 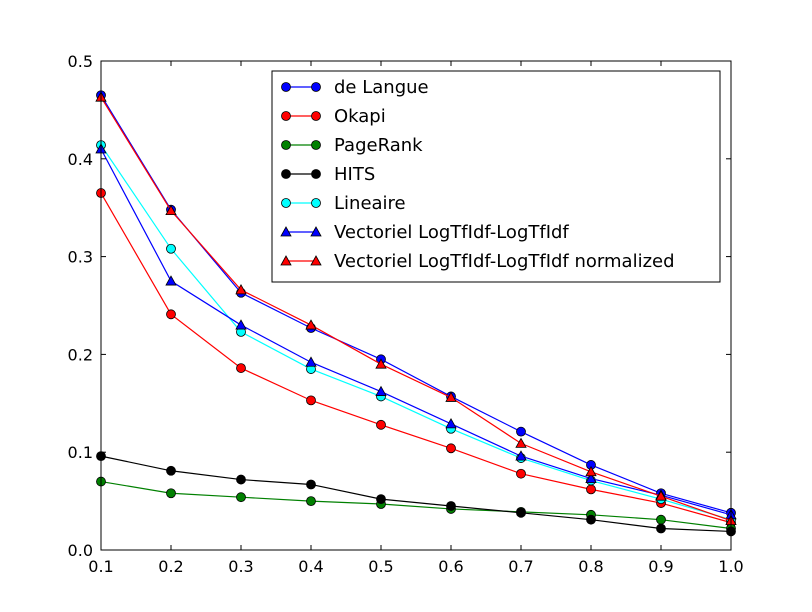 What do you see at coordinates (354, 174) in the screenshot?
I see `legend-label: HITS` at bounding box center [354, 174].